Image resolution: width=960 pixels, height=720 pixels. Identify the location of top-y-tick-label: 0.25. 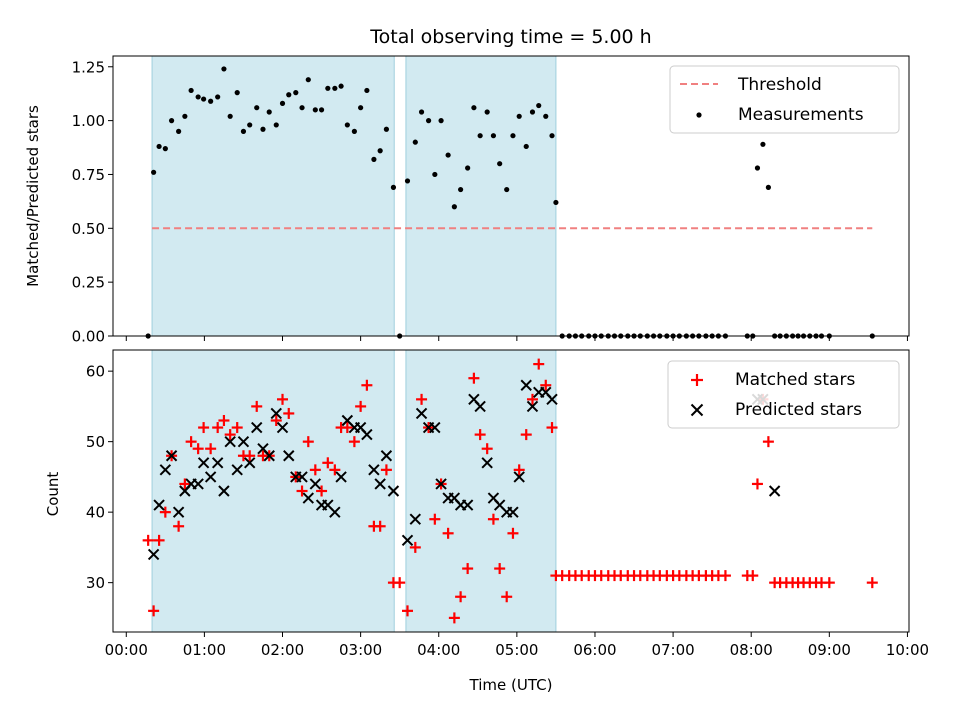
(88, 283).